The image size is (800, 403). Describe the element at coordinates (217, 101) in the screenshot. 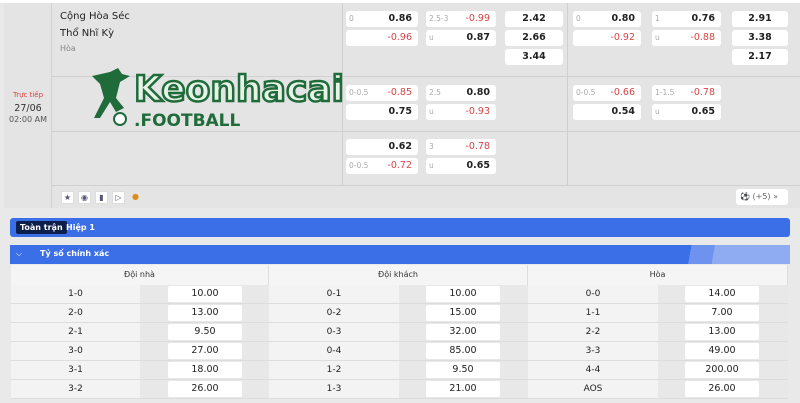

I see `watermark-logo: Keonhacai .FOOTBALL` at that location.